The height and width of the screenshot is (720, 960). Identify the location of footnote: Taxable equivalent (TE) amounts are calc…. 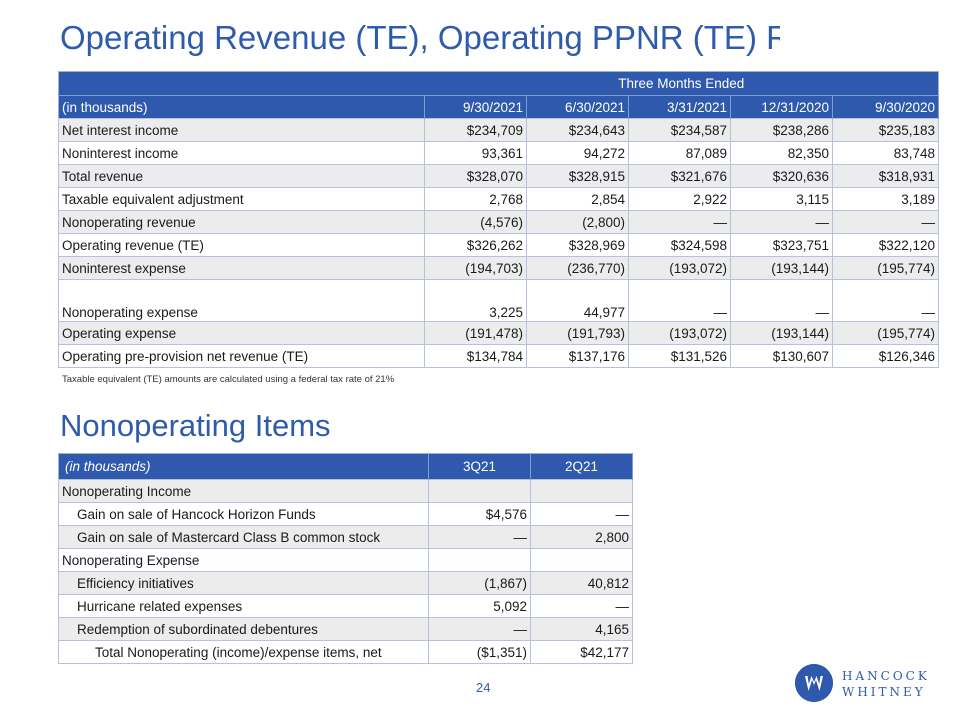
(228, 379).